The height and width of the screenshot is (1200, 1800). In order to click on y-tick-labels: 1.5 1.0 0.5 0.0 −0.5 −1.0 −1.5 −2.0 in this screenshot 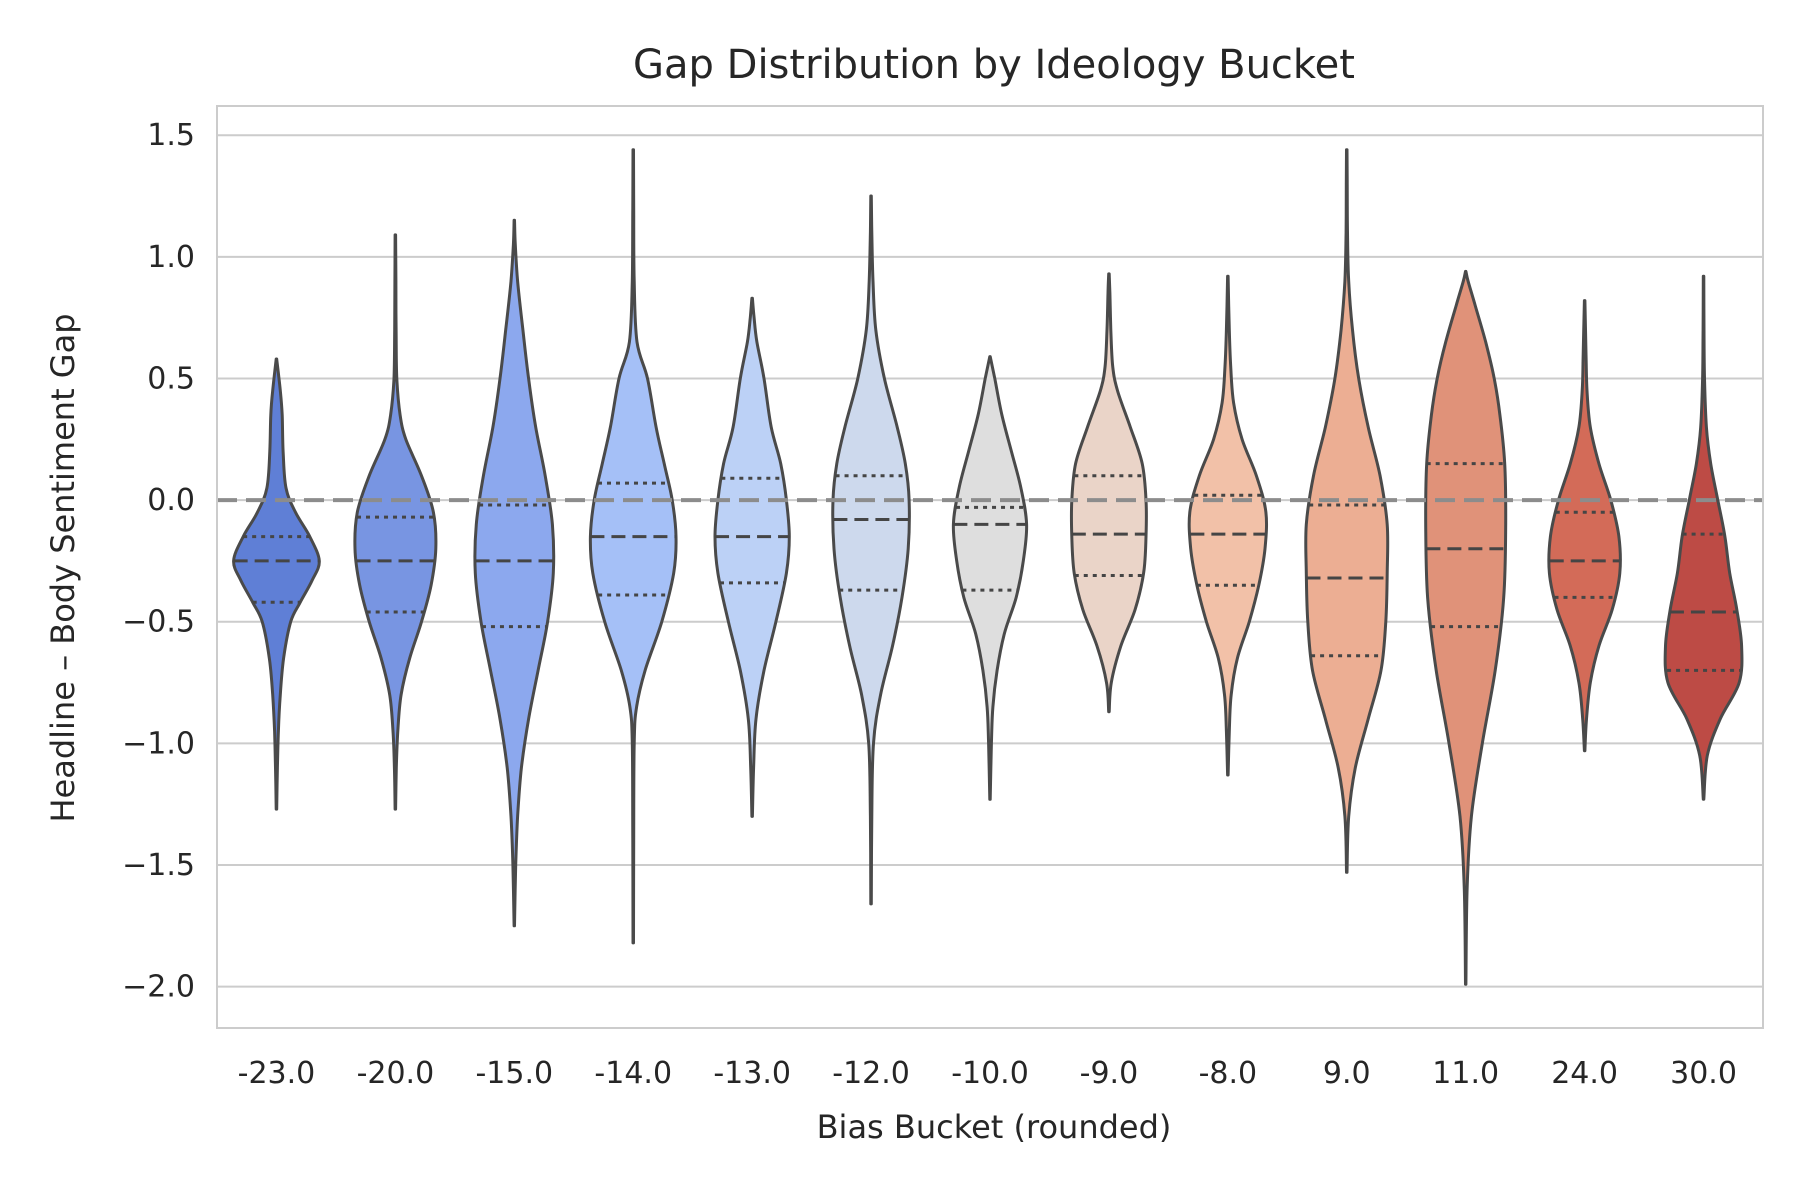, I will do `click(158, 561)`.